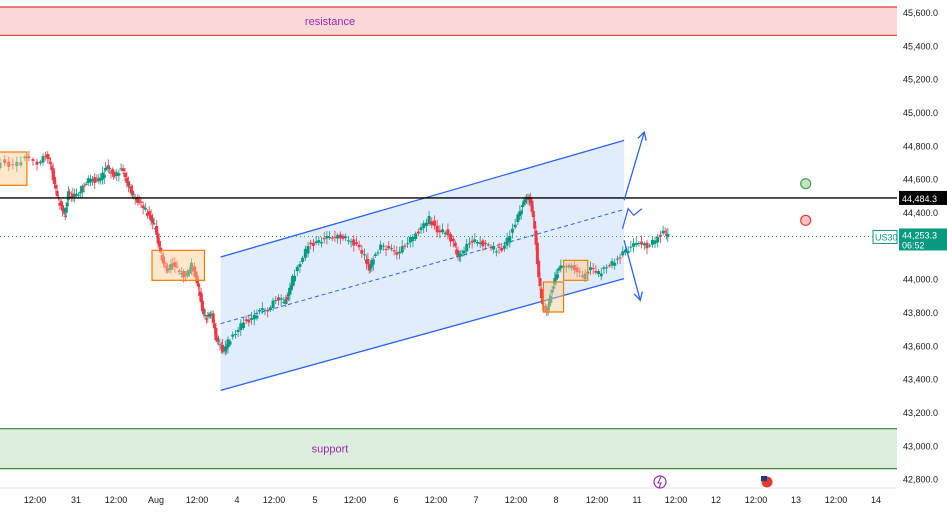  I want to click on target-up-marker, so click(806, 184).